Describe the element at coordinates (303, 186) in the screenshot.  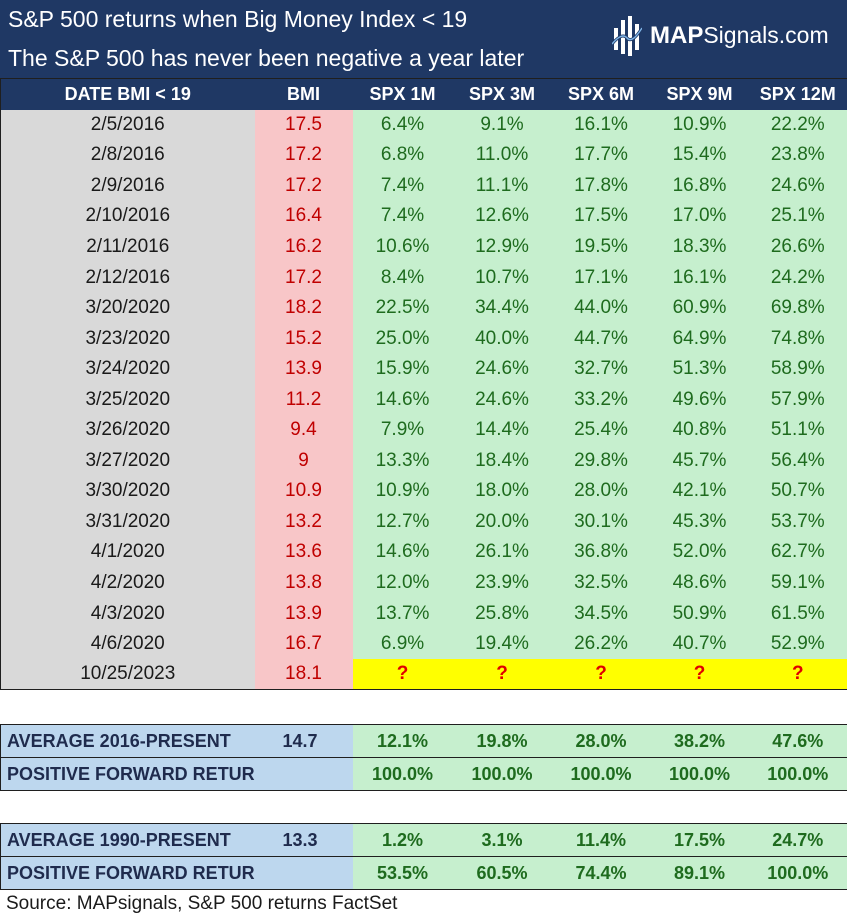
I see `bmi-cell: 17.2` at that location.